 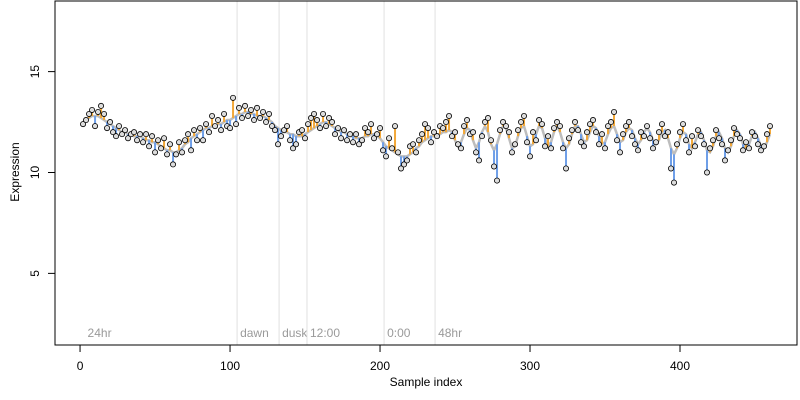 What do you see at coordinates (15, 171) in the screenshot?
I see `y-axis-title: Expression` at bounding box center [15, 171].